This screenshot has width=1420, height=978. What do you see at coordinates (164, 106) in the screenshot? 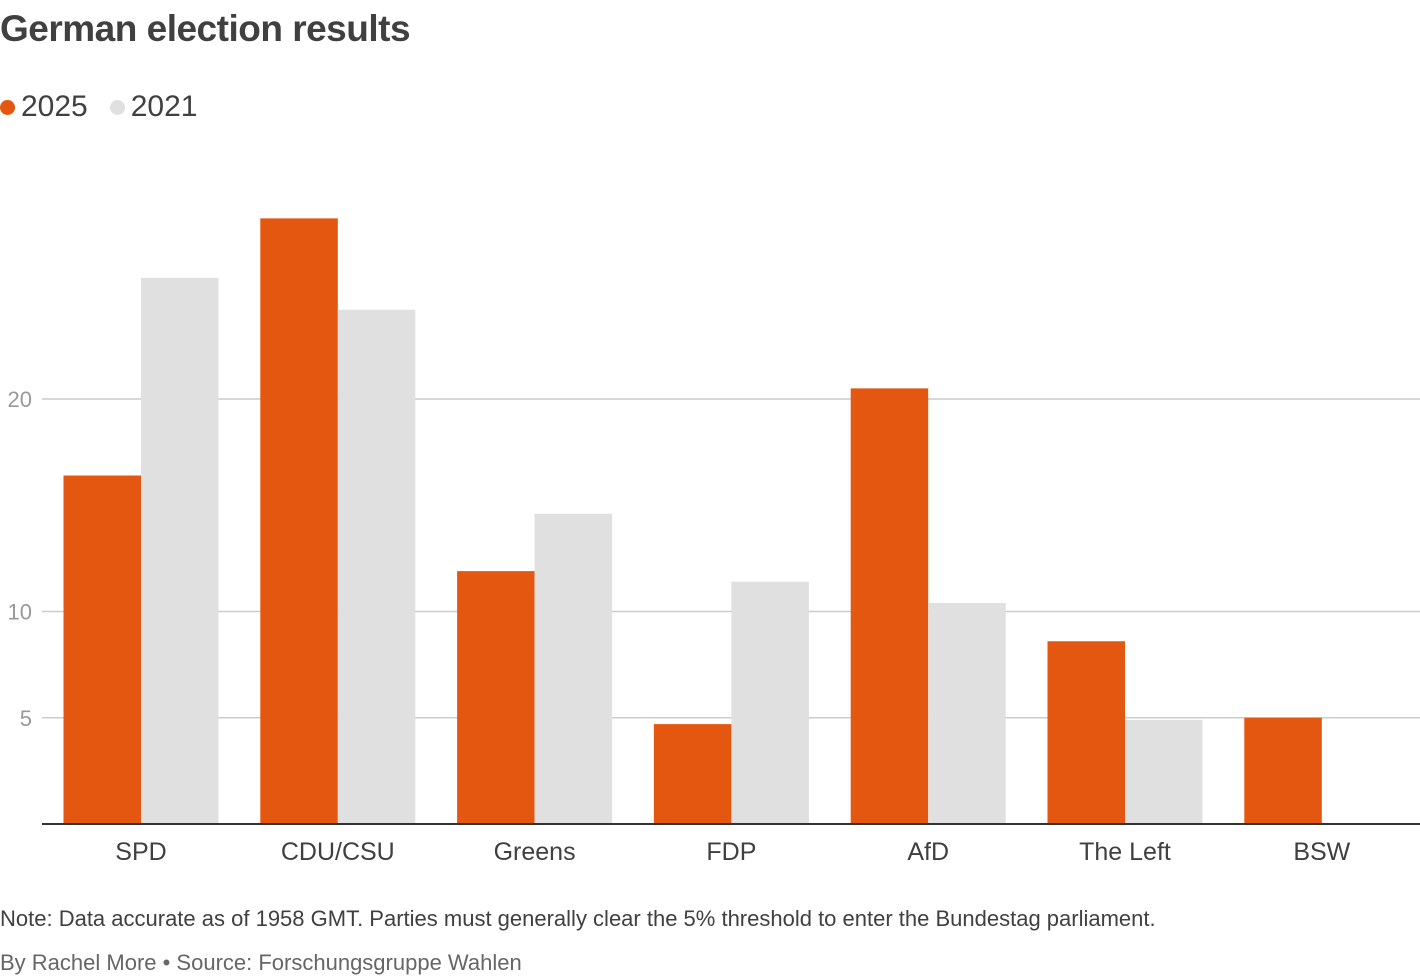
I see `legend-label-2021: 2021` at bounding box center [164, 106].